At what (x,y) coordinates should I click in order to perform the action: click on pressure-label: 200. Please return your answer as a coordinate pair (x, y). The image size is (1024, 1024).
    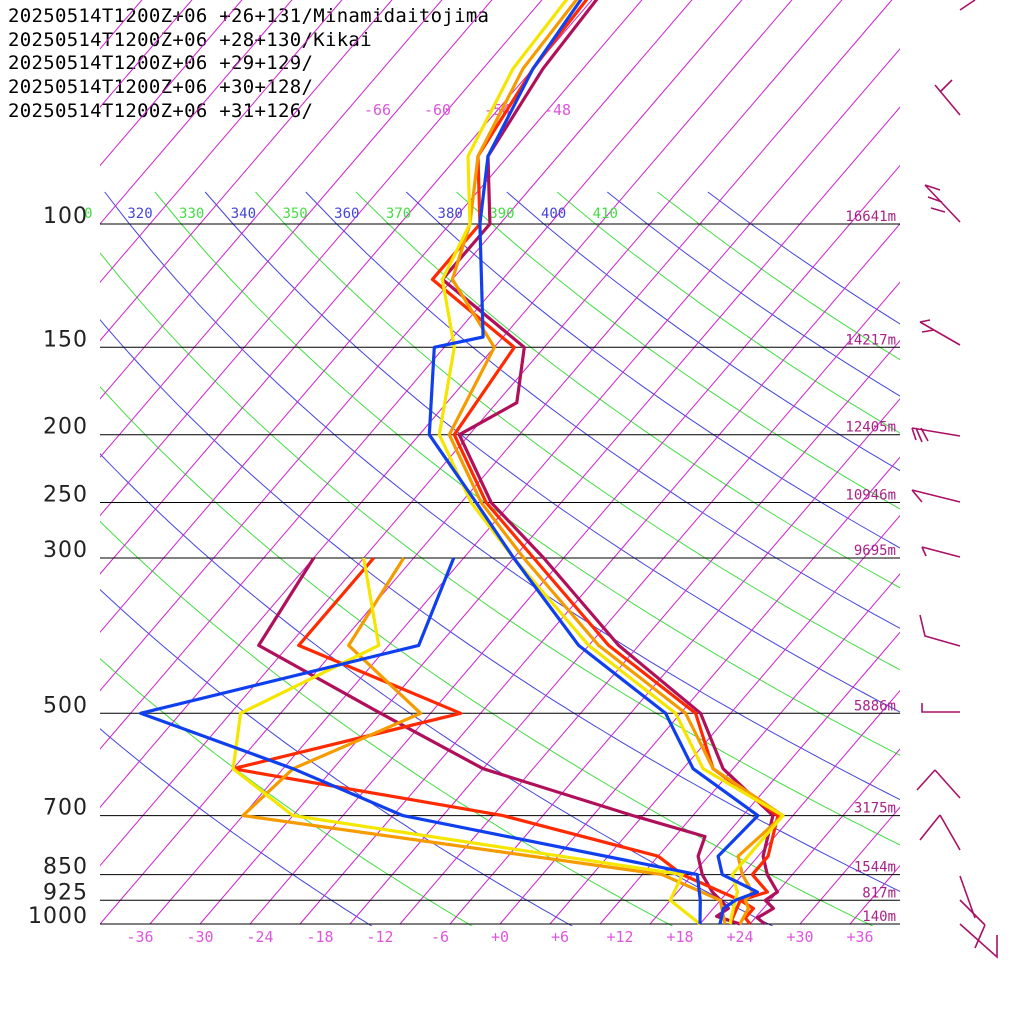
    Looking at the image, I should click on (65, 427).